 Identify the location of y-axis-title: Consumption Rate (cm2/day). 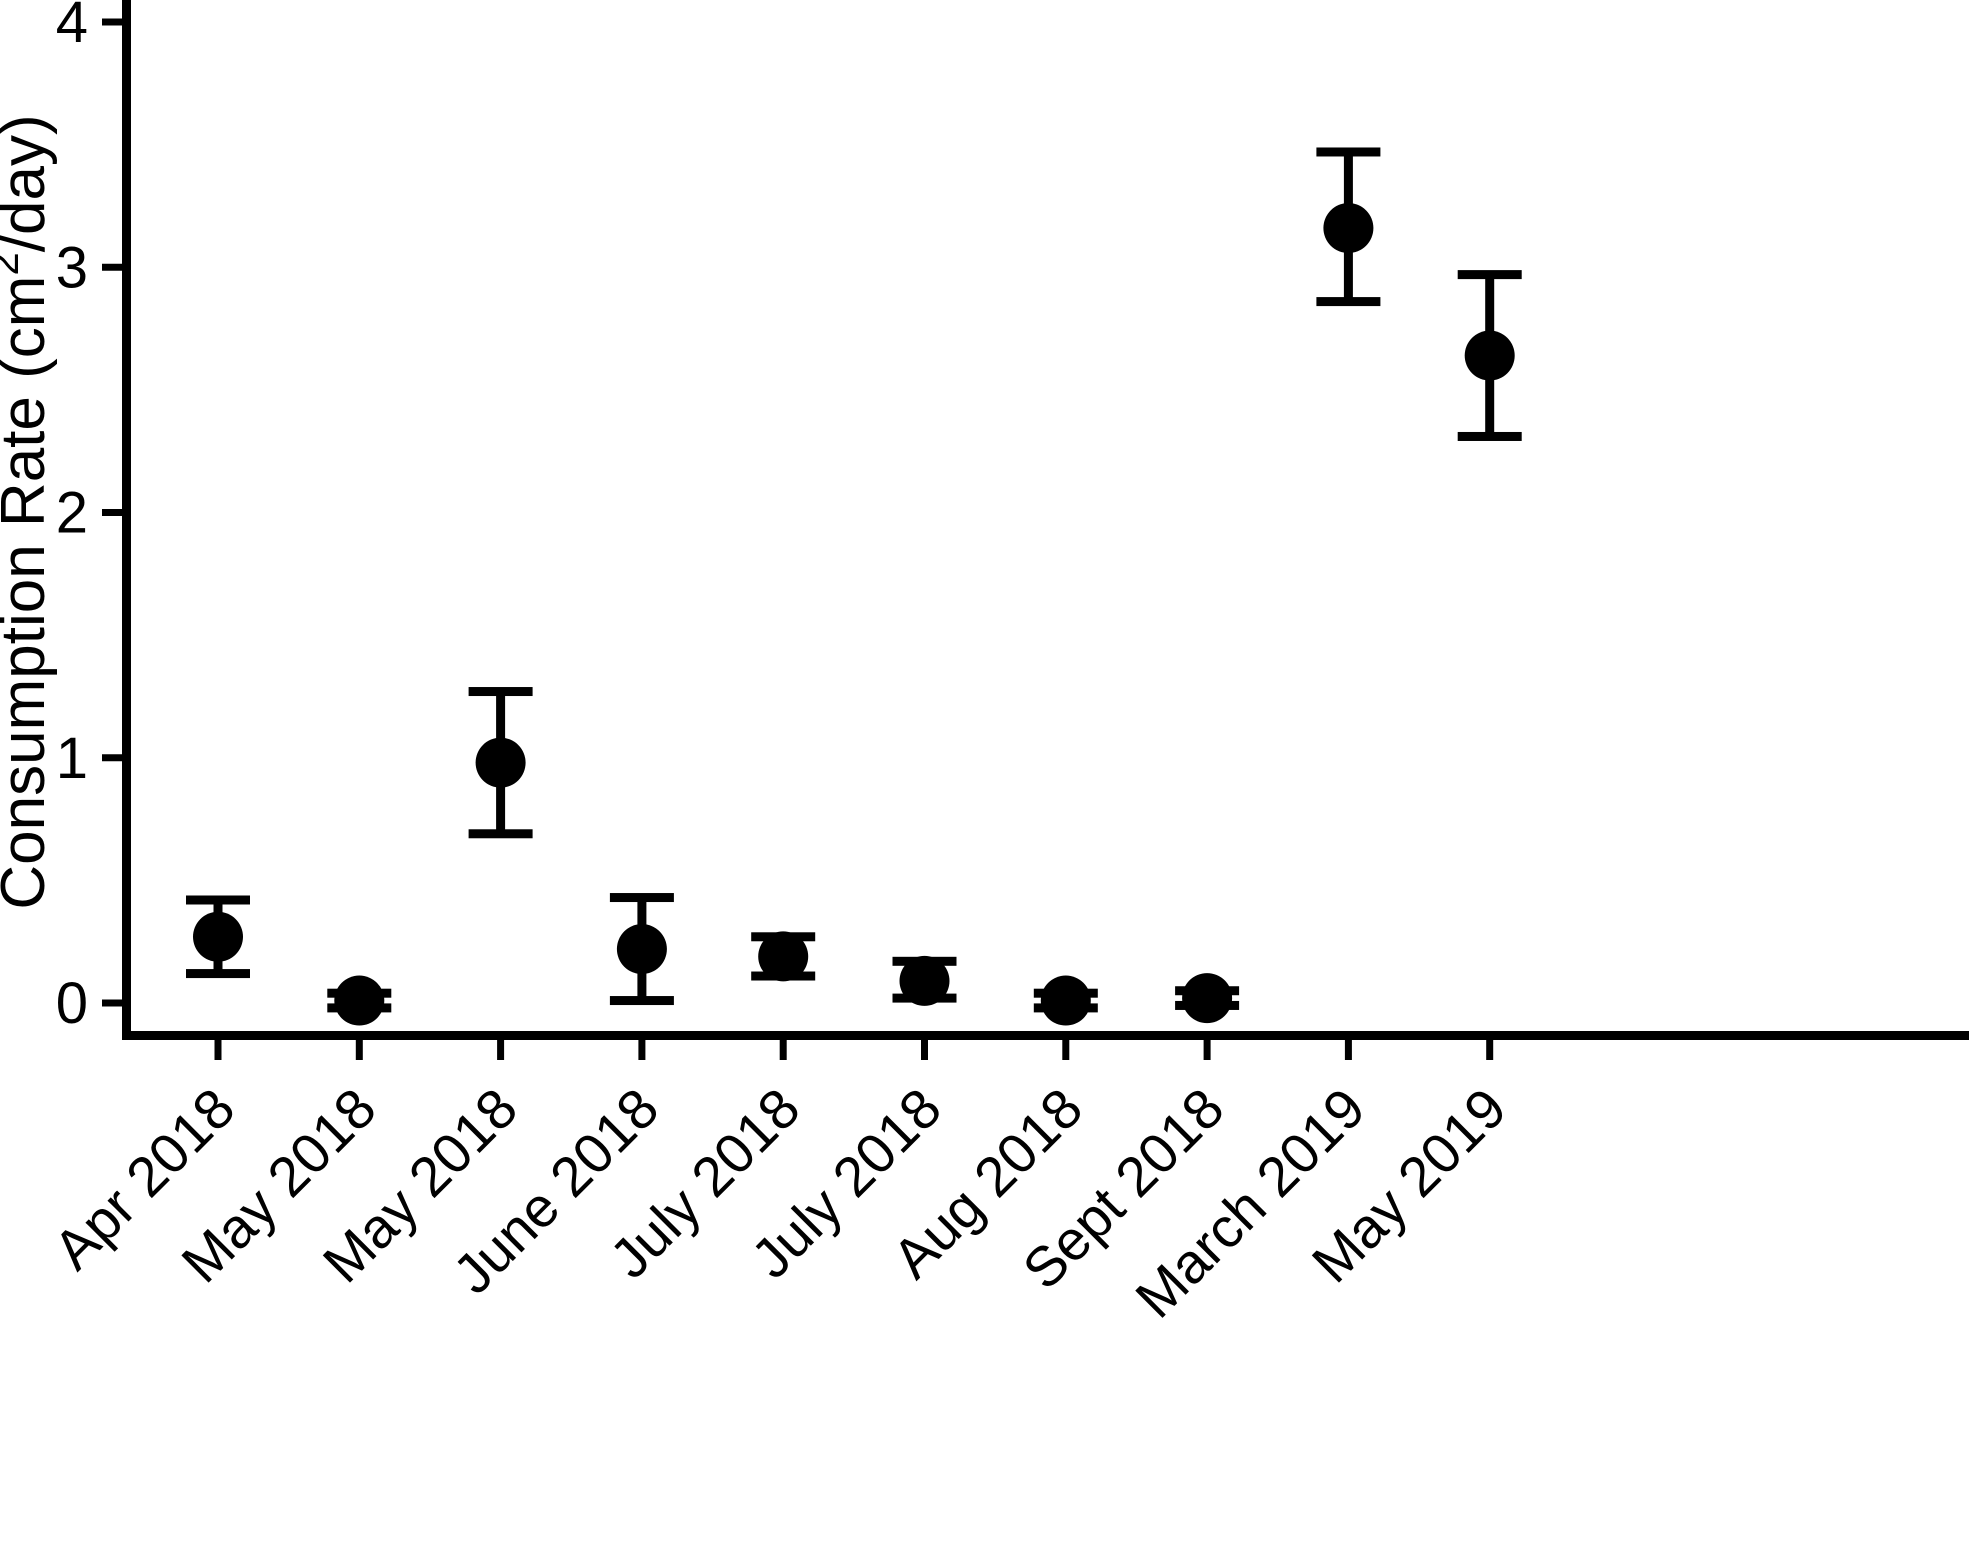
(29, 511).